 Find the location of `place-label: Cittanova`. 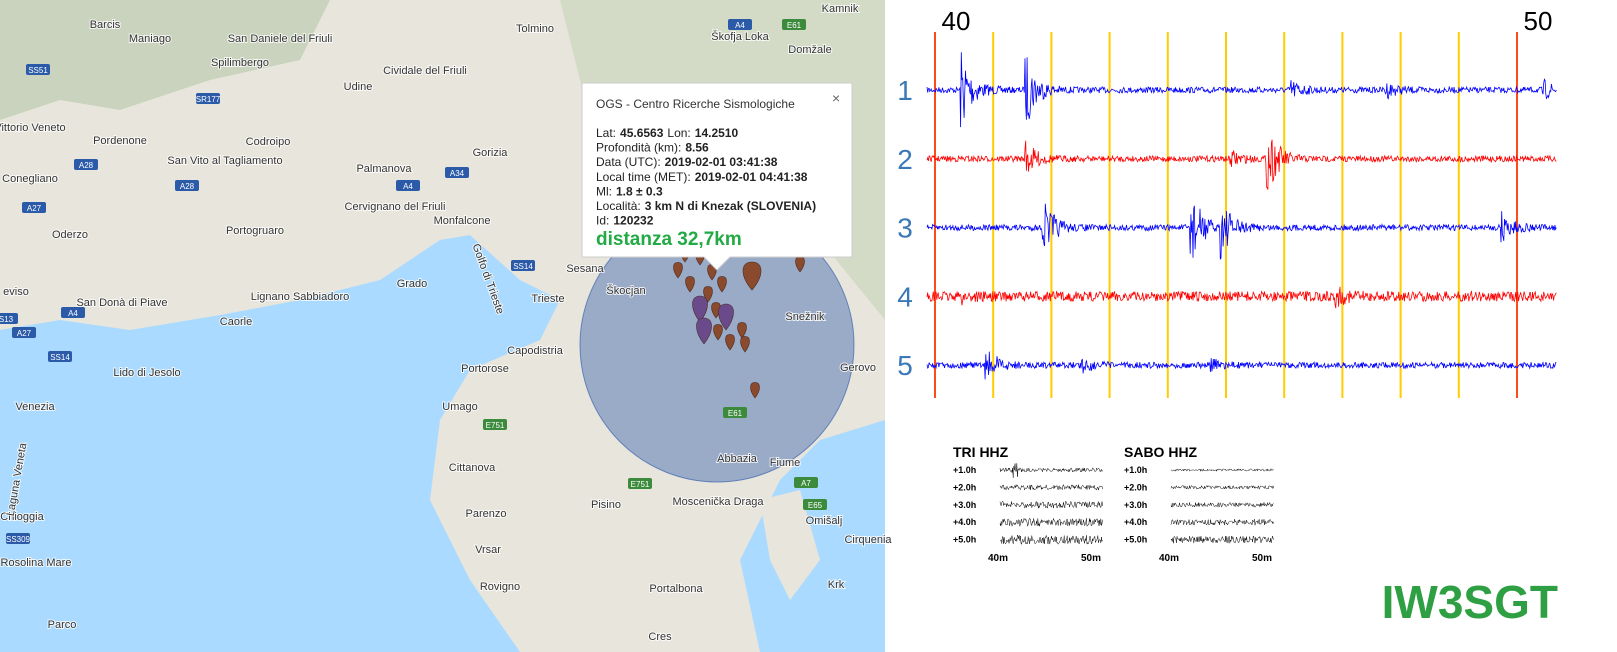

place-label: Cittanova is located at coordinates (472, 468).